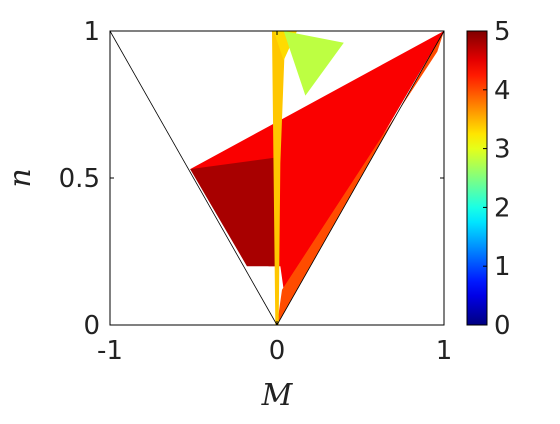 The height and width of the screenshot is (424, 560). I want to click on colorbar-tick-label: 2, so click(502, 208).